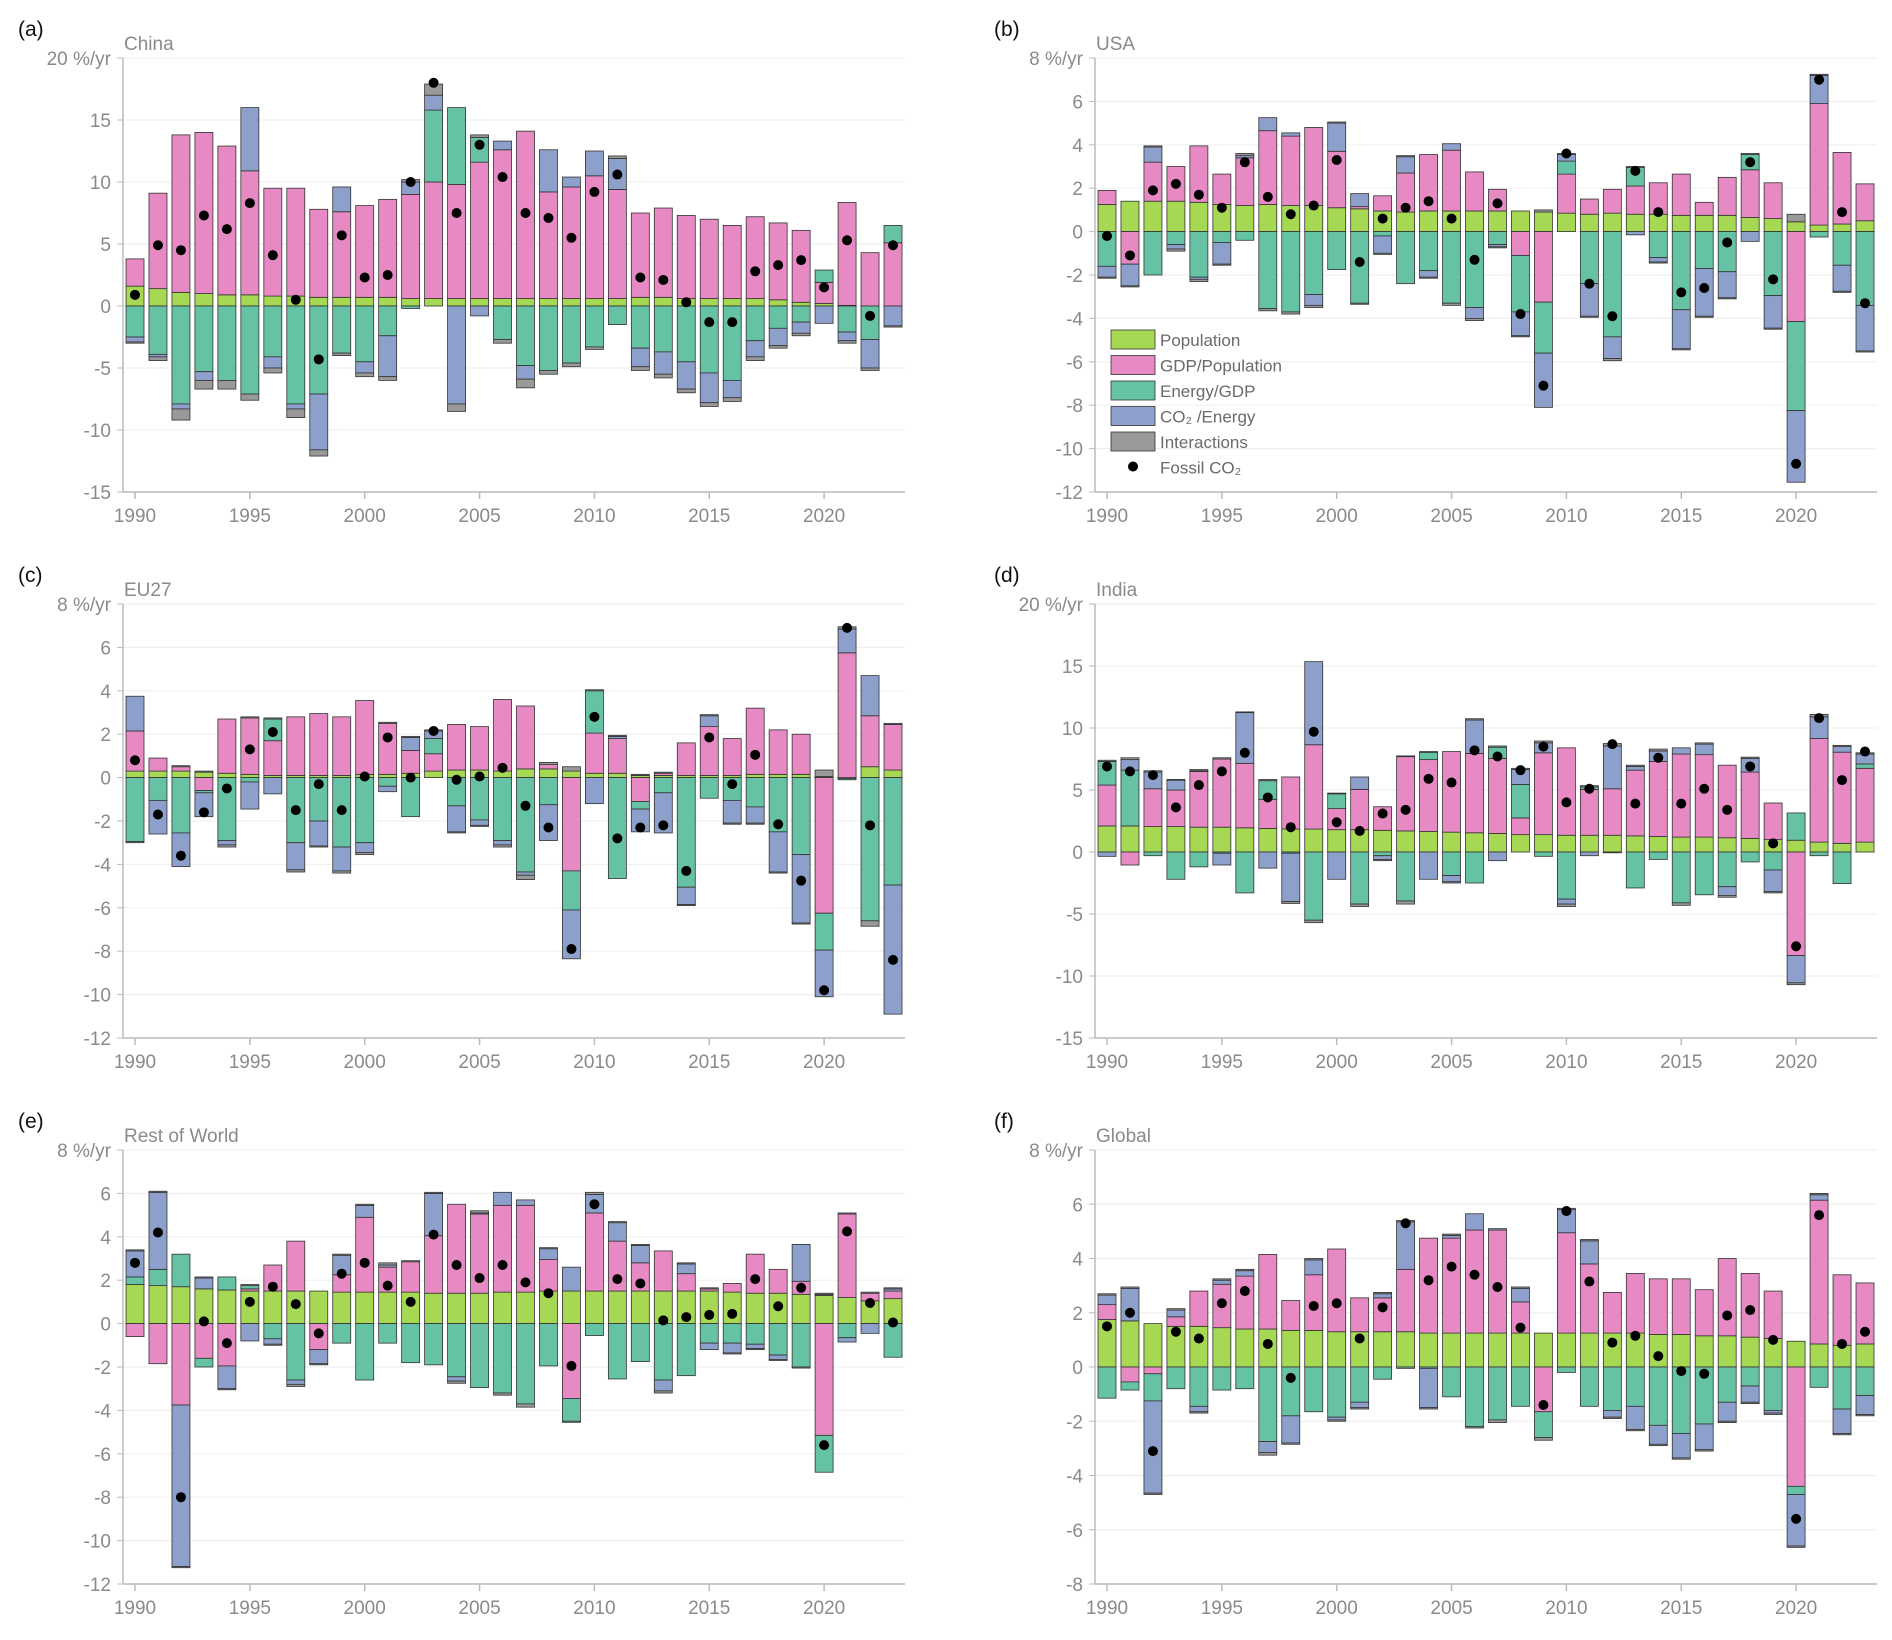 This screenshot has height=1640, width=1892. I want to click on bar-co2-2021, so click(847, 1340).